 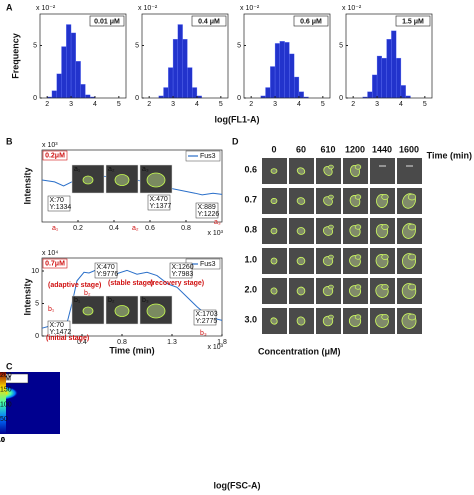 What do you see at coordinates (4, 419) in the screenshot?
I see `colorbar-tick-label: 50` at bounding box center [4, 419].